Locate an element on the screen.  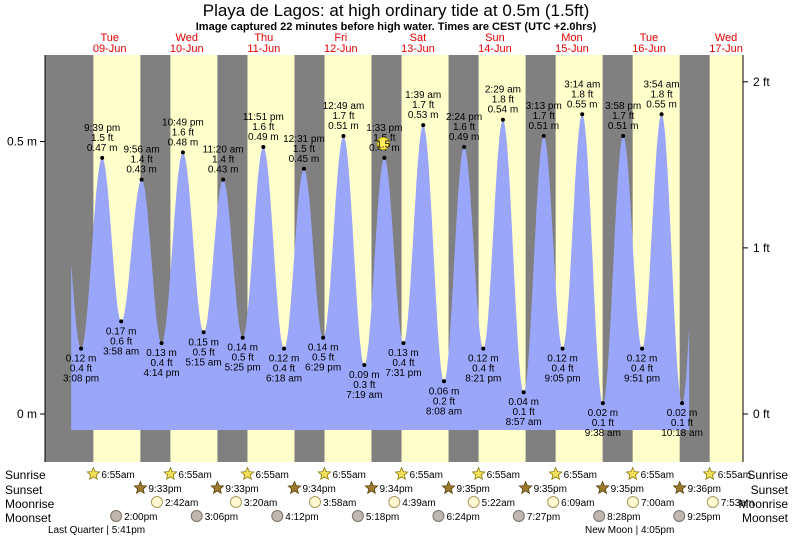
sunset-time: 9:36pm is located at coordinates (704, 489).